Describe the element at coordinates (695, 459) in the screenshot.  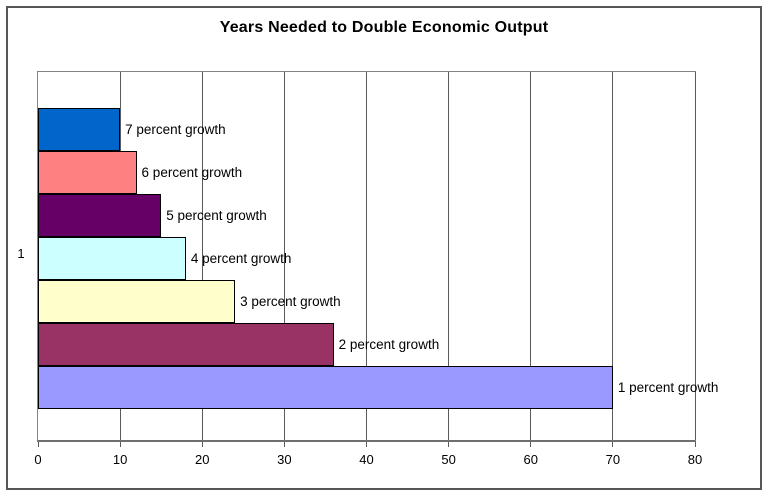
I see `x-axis-tick-label: 80` at that location.